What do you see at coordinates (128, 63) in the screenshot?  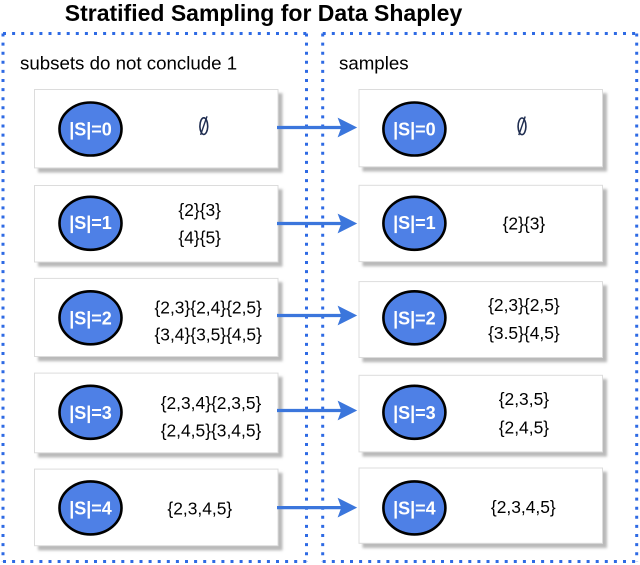 I see `svg-text: subsets do not conclude 1` at bounding box center [128, 63].